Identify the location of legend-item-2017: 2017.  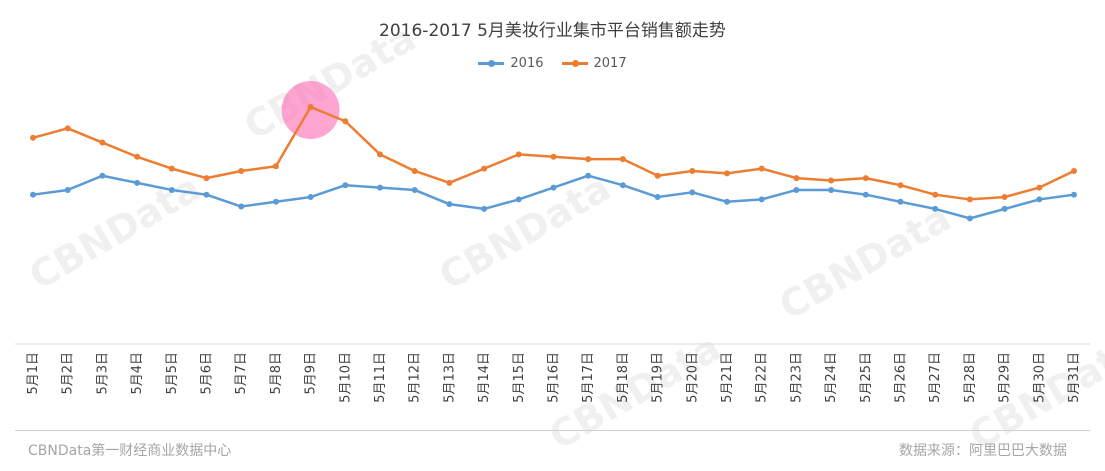
(594, 63).